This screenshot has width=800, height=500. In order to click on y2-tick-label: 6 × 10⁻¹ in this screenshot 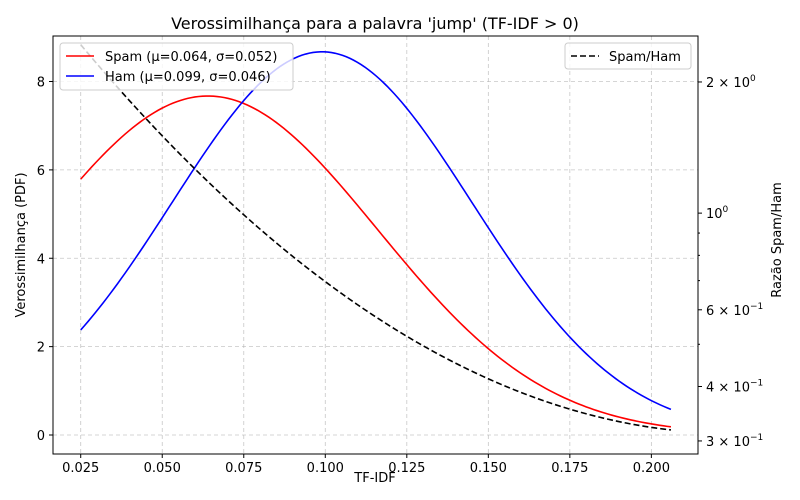, I will do `click(734, 310)`.